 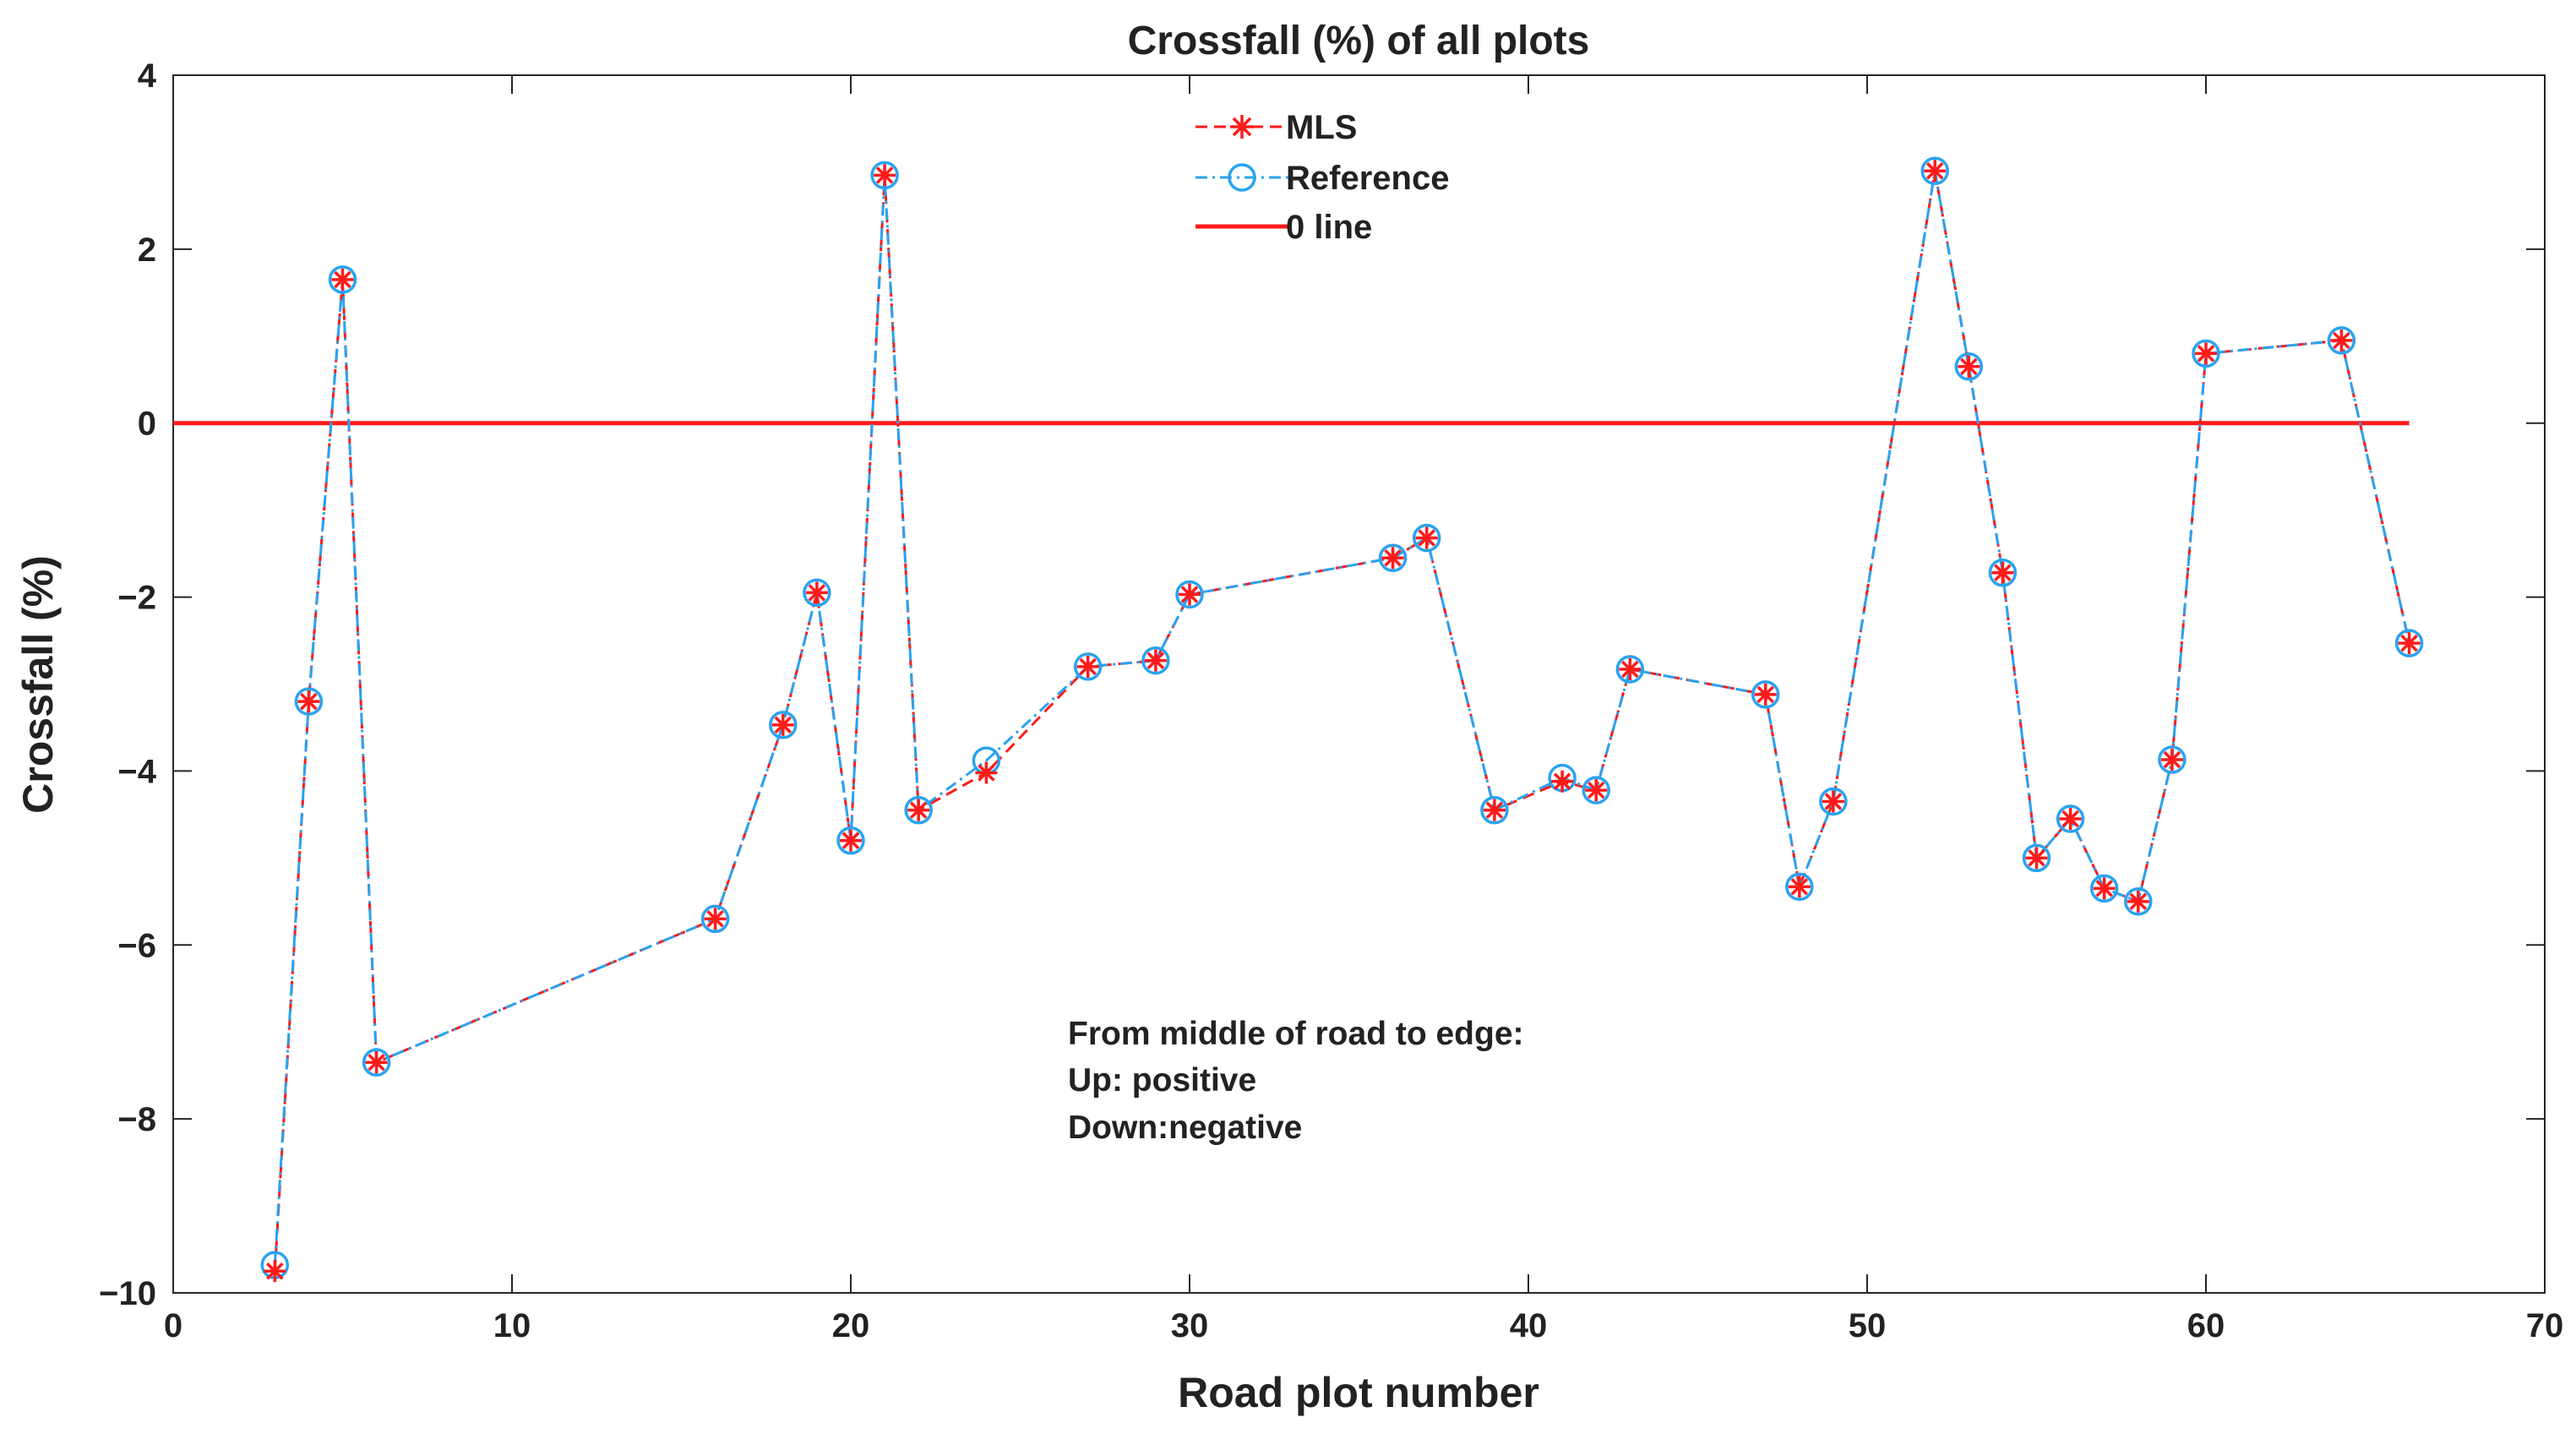 I want to click on y-tick-label: −10, so click(x=127, y=1293).